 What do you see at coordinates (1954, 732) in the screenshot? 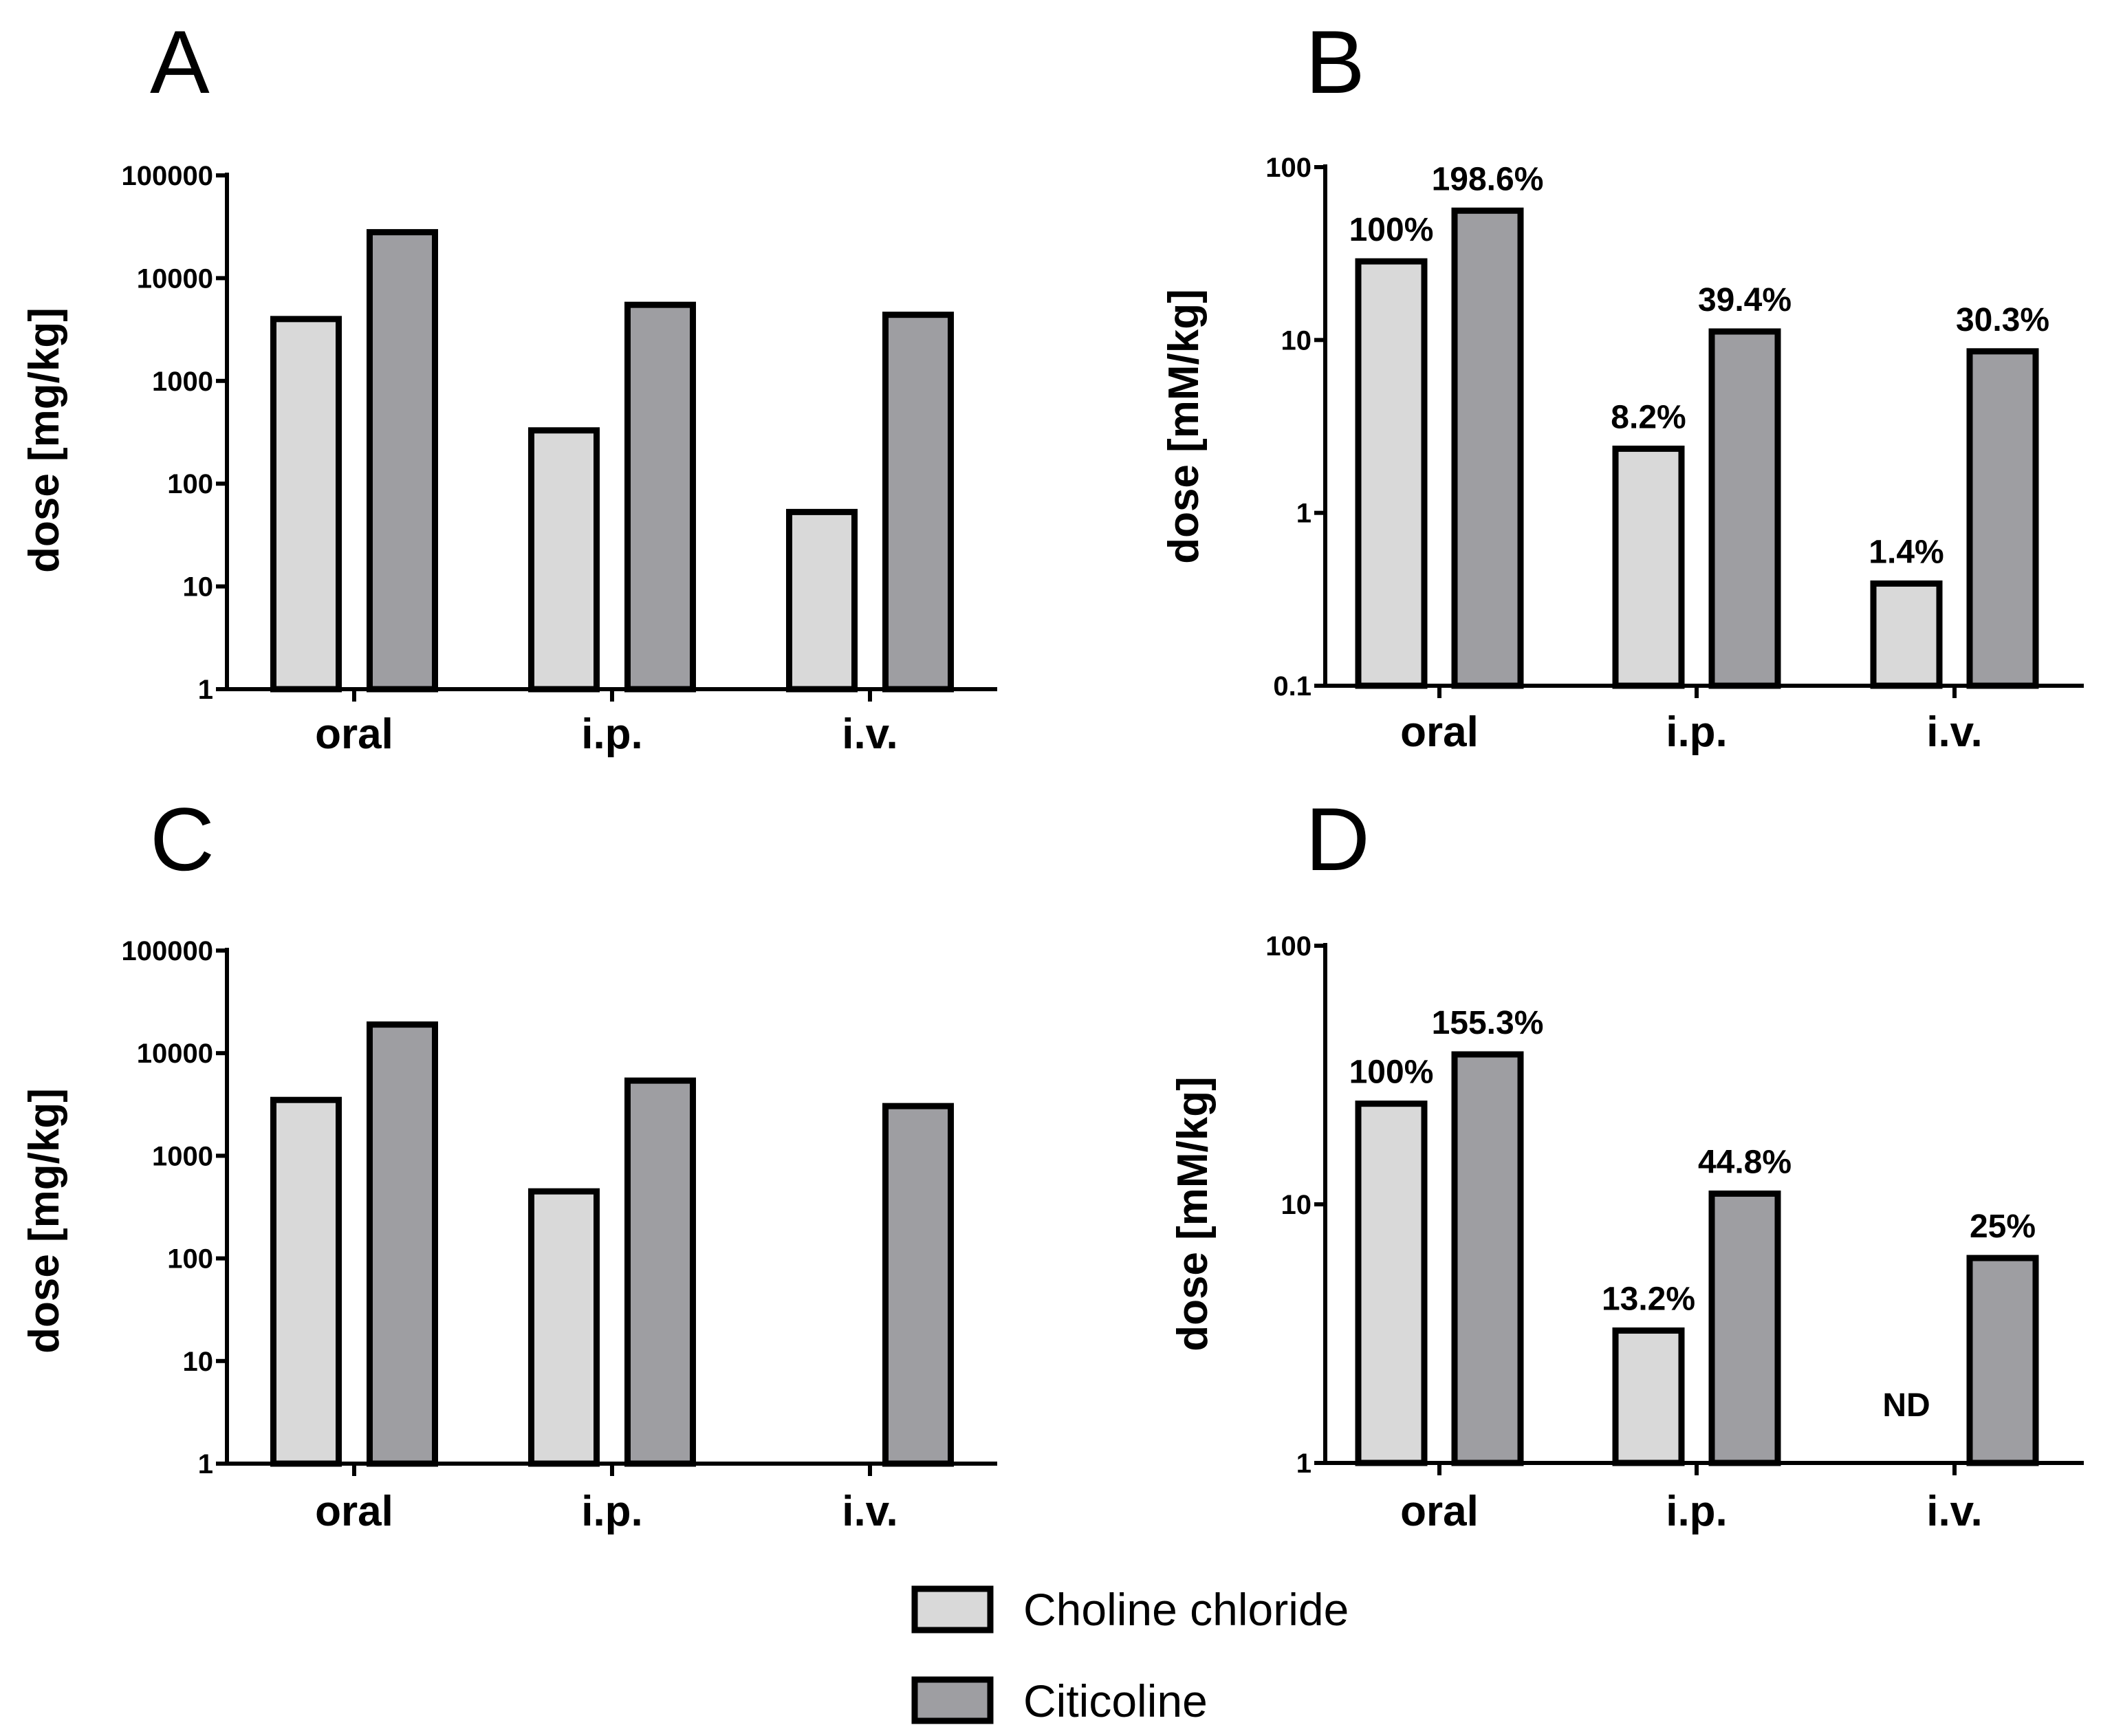
I see `panel-b-x-tick-label: i.v.` at bounding box center [1954, 732].